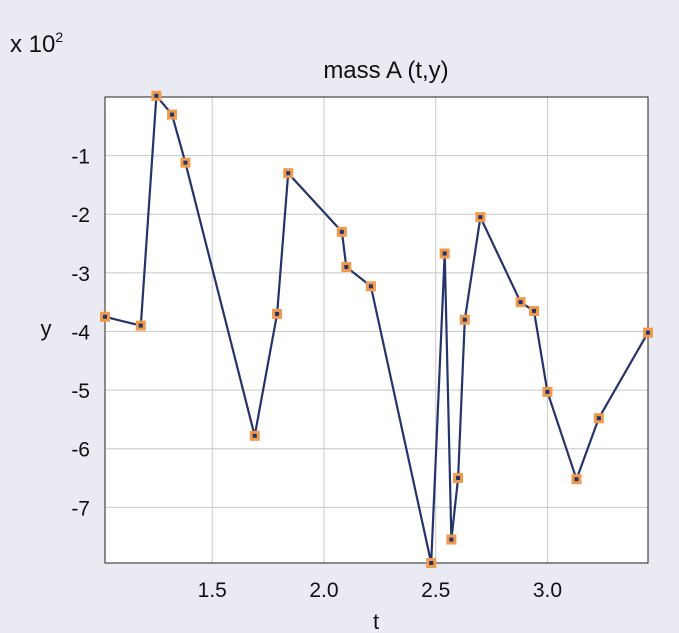 The width and height of the screenshot is (679, 633). Describe the element at coordinates (80, 391) in the screenshot. I see `y-tick-label: -5` at that location.